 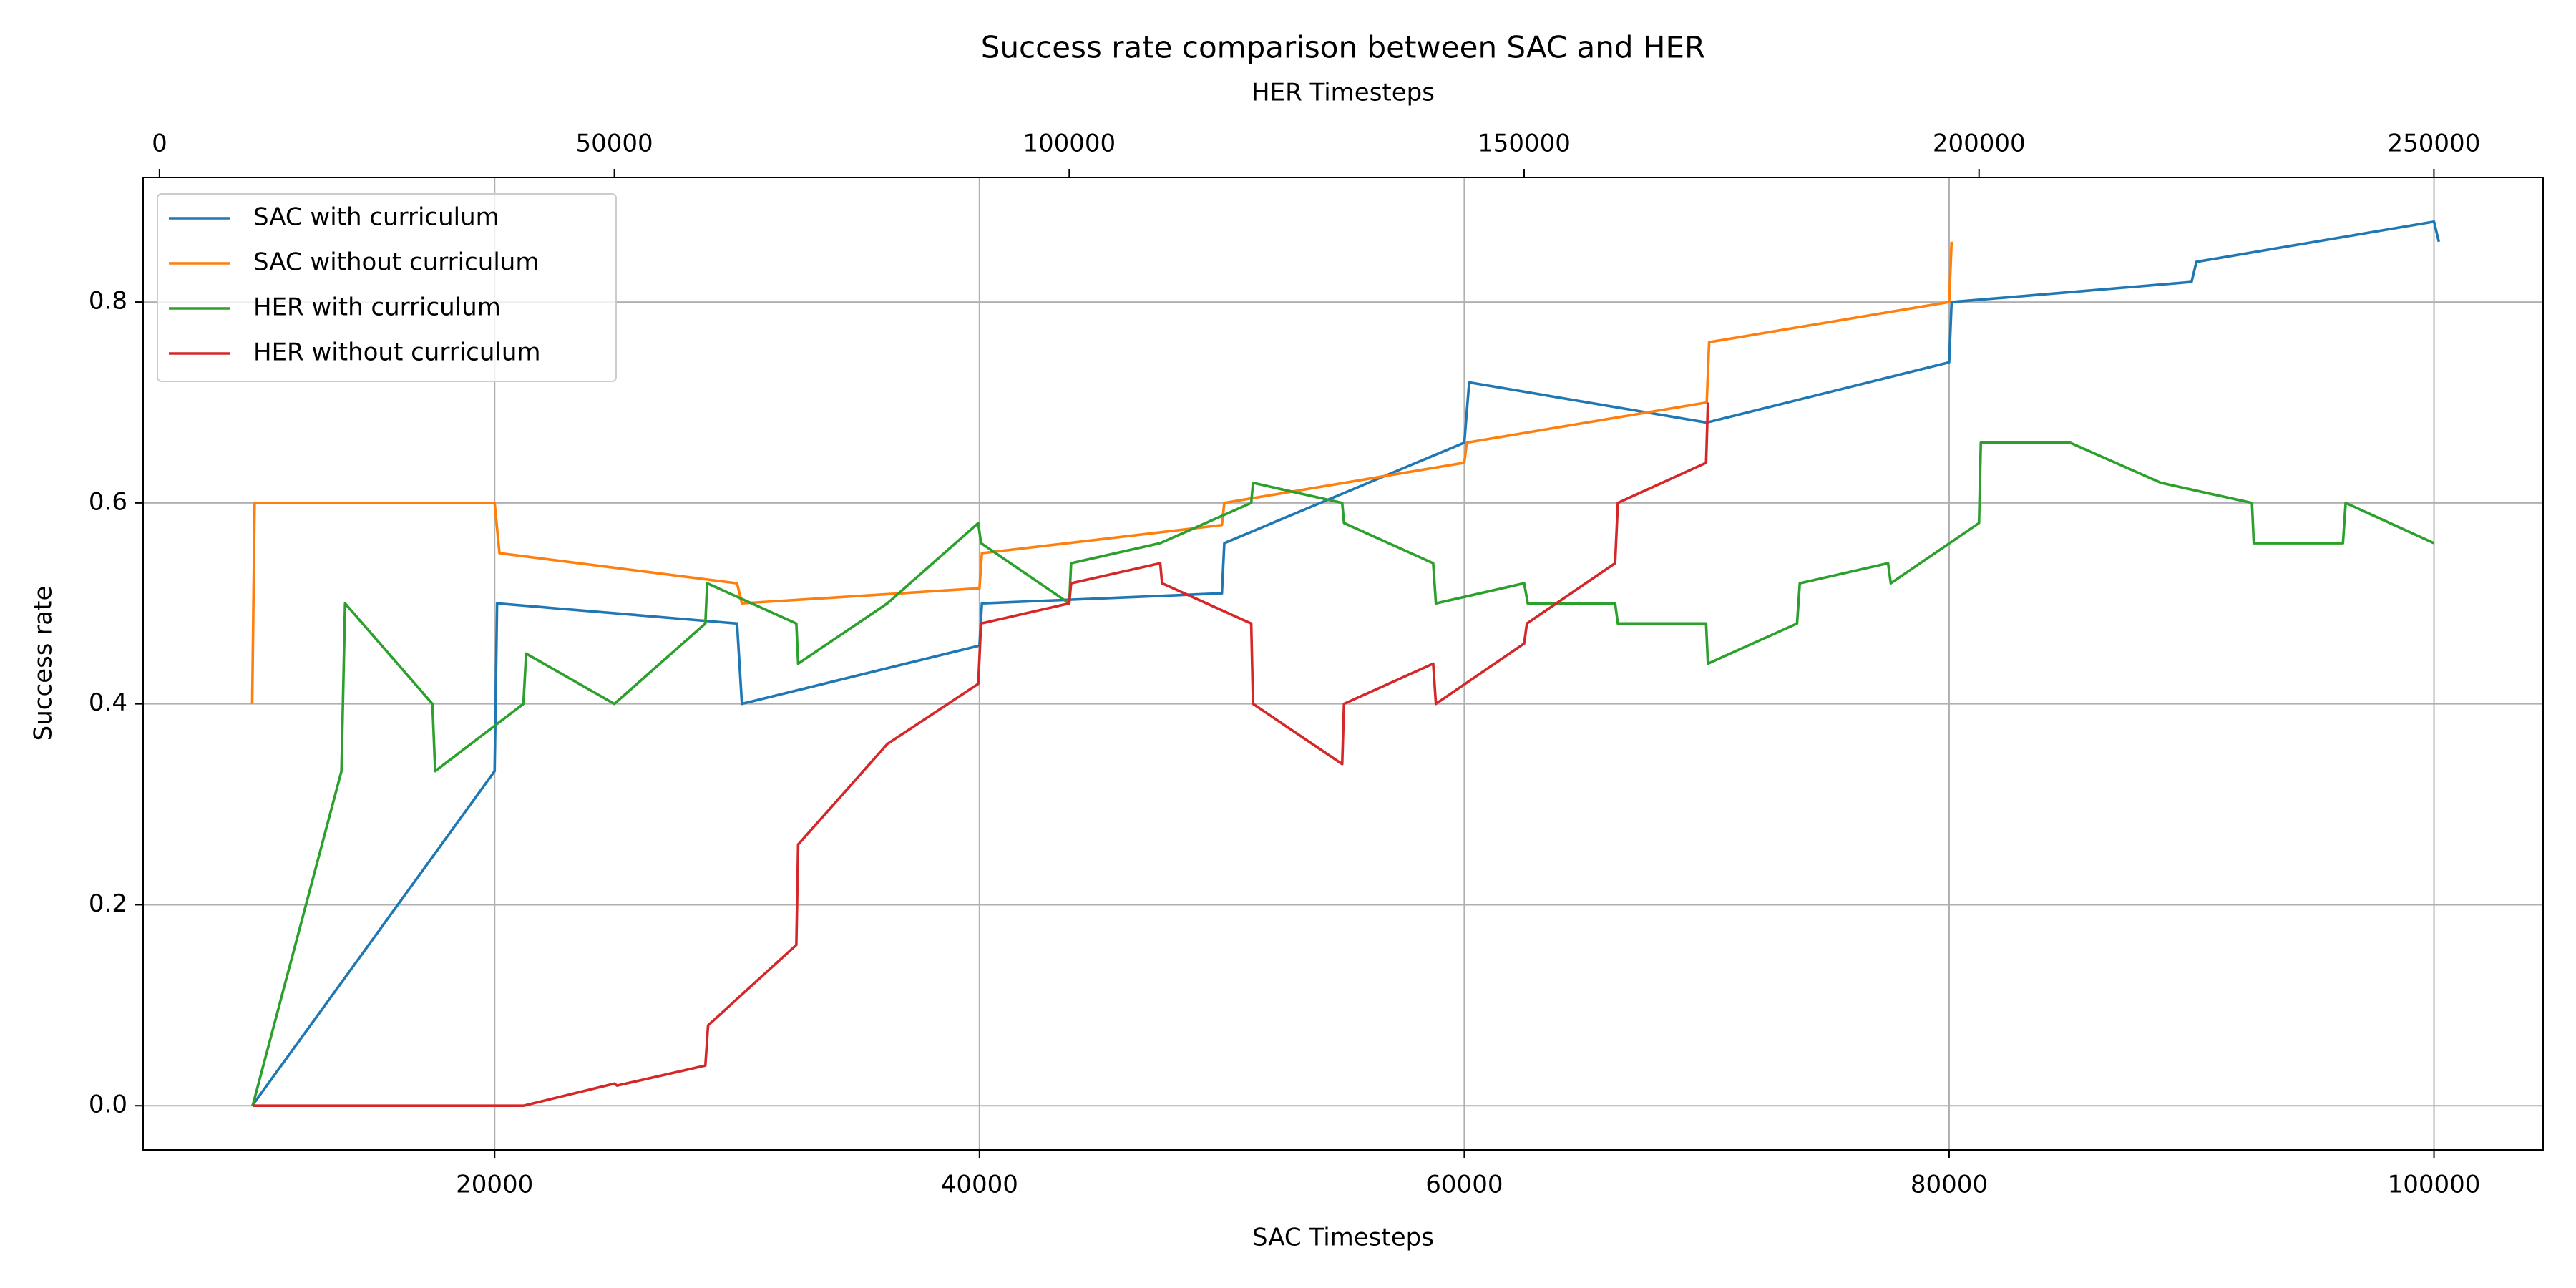 What do you see at coordinates (1343, 93) in the screenshot?
I see `x2-axis-label: HER Timesteps` at bounding box center [1343, 93].